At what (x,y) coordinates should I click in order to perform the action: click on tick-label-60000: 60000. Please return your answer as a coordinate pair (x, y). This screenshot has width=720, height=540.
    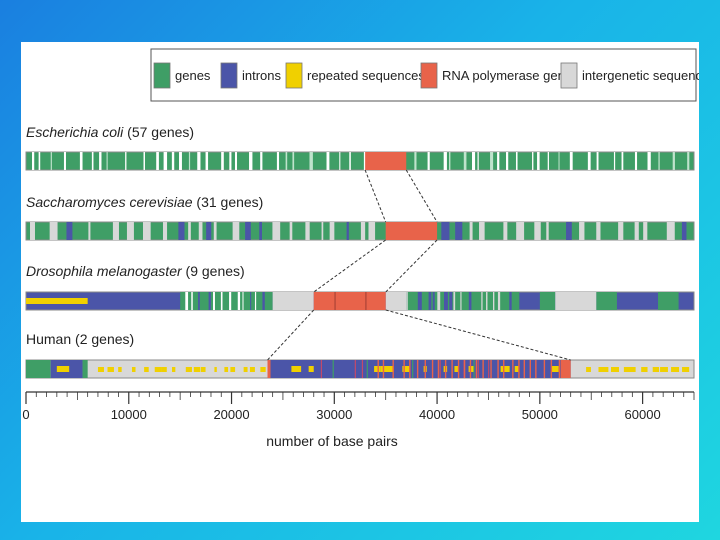
    Looking at the image, I should click on (643, 414).